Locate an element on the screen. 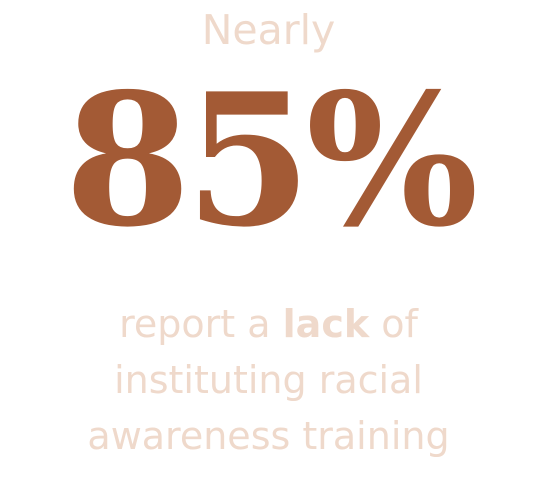 The width and height of the screenshot is (537, 496). caption-line-1: report a lack of is located at coordinates (268, 324).